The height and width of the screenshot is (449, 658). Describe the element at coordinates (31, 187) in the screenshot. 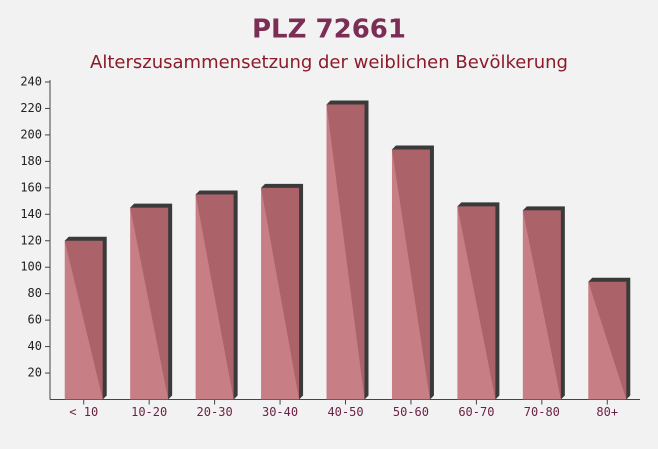

I see `y-tick-label: 160` at that location.